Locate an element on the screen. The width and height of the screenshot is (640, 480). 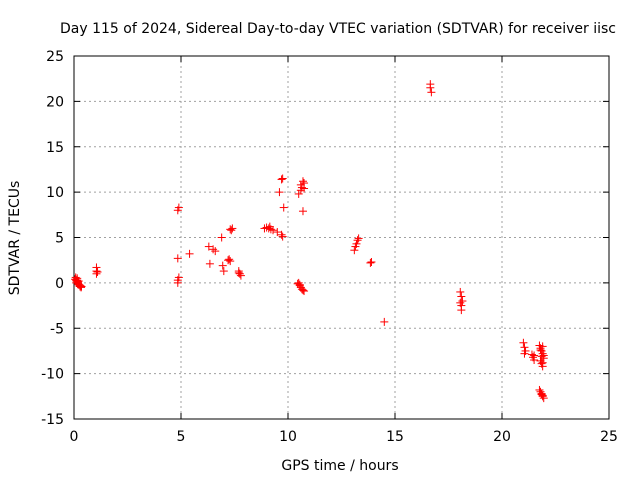
x-axis-label: GPS time / hours is located at coordinates (339, 466).